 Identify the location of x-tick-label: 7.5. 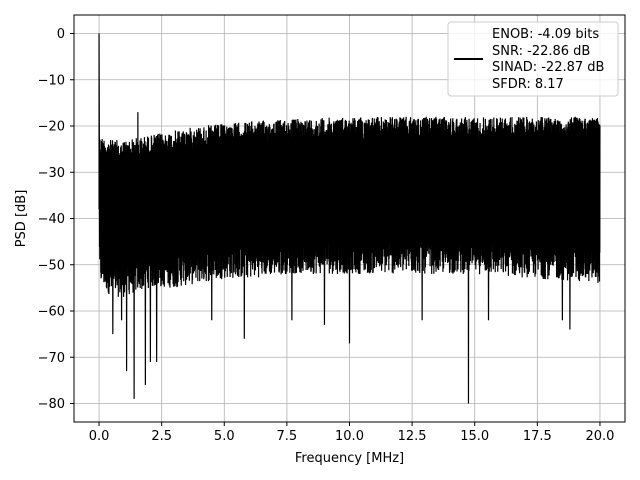
(287, 436).